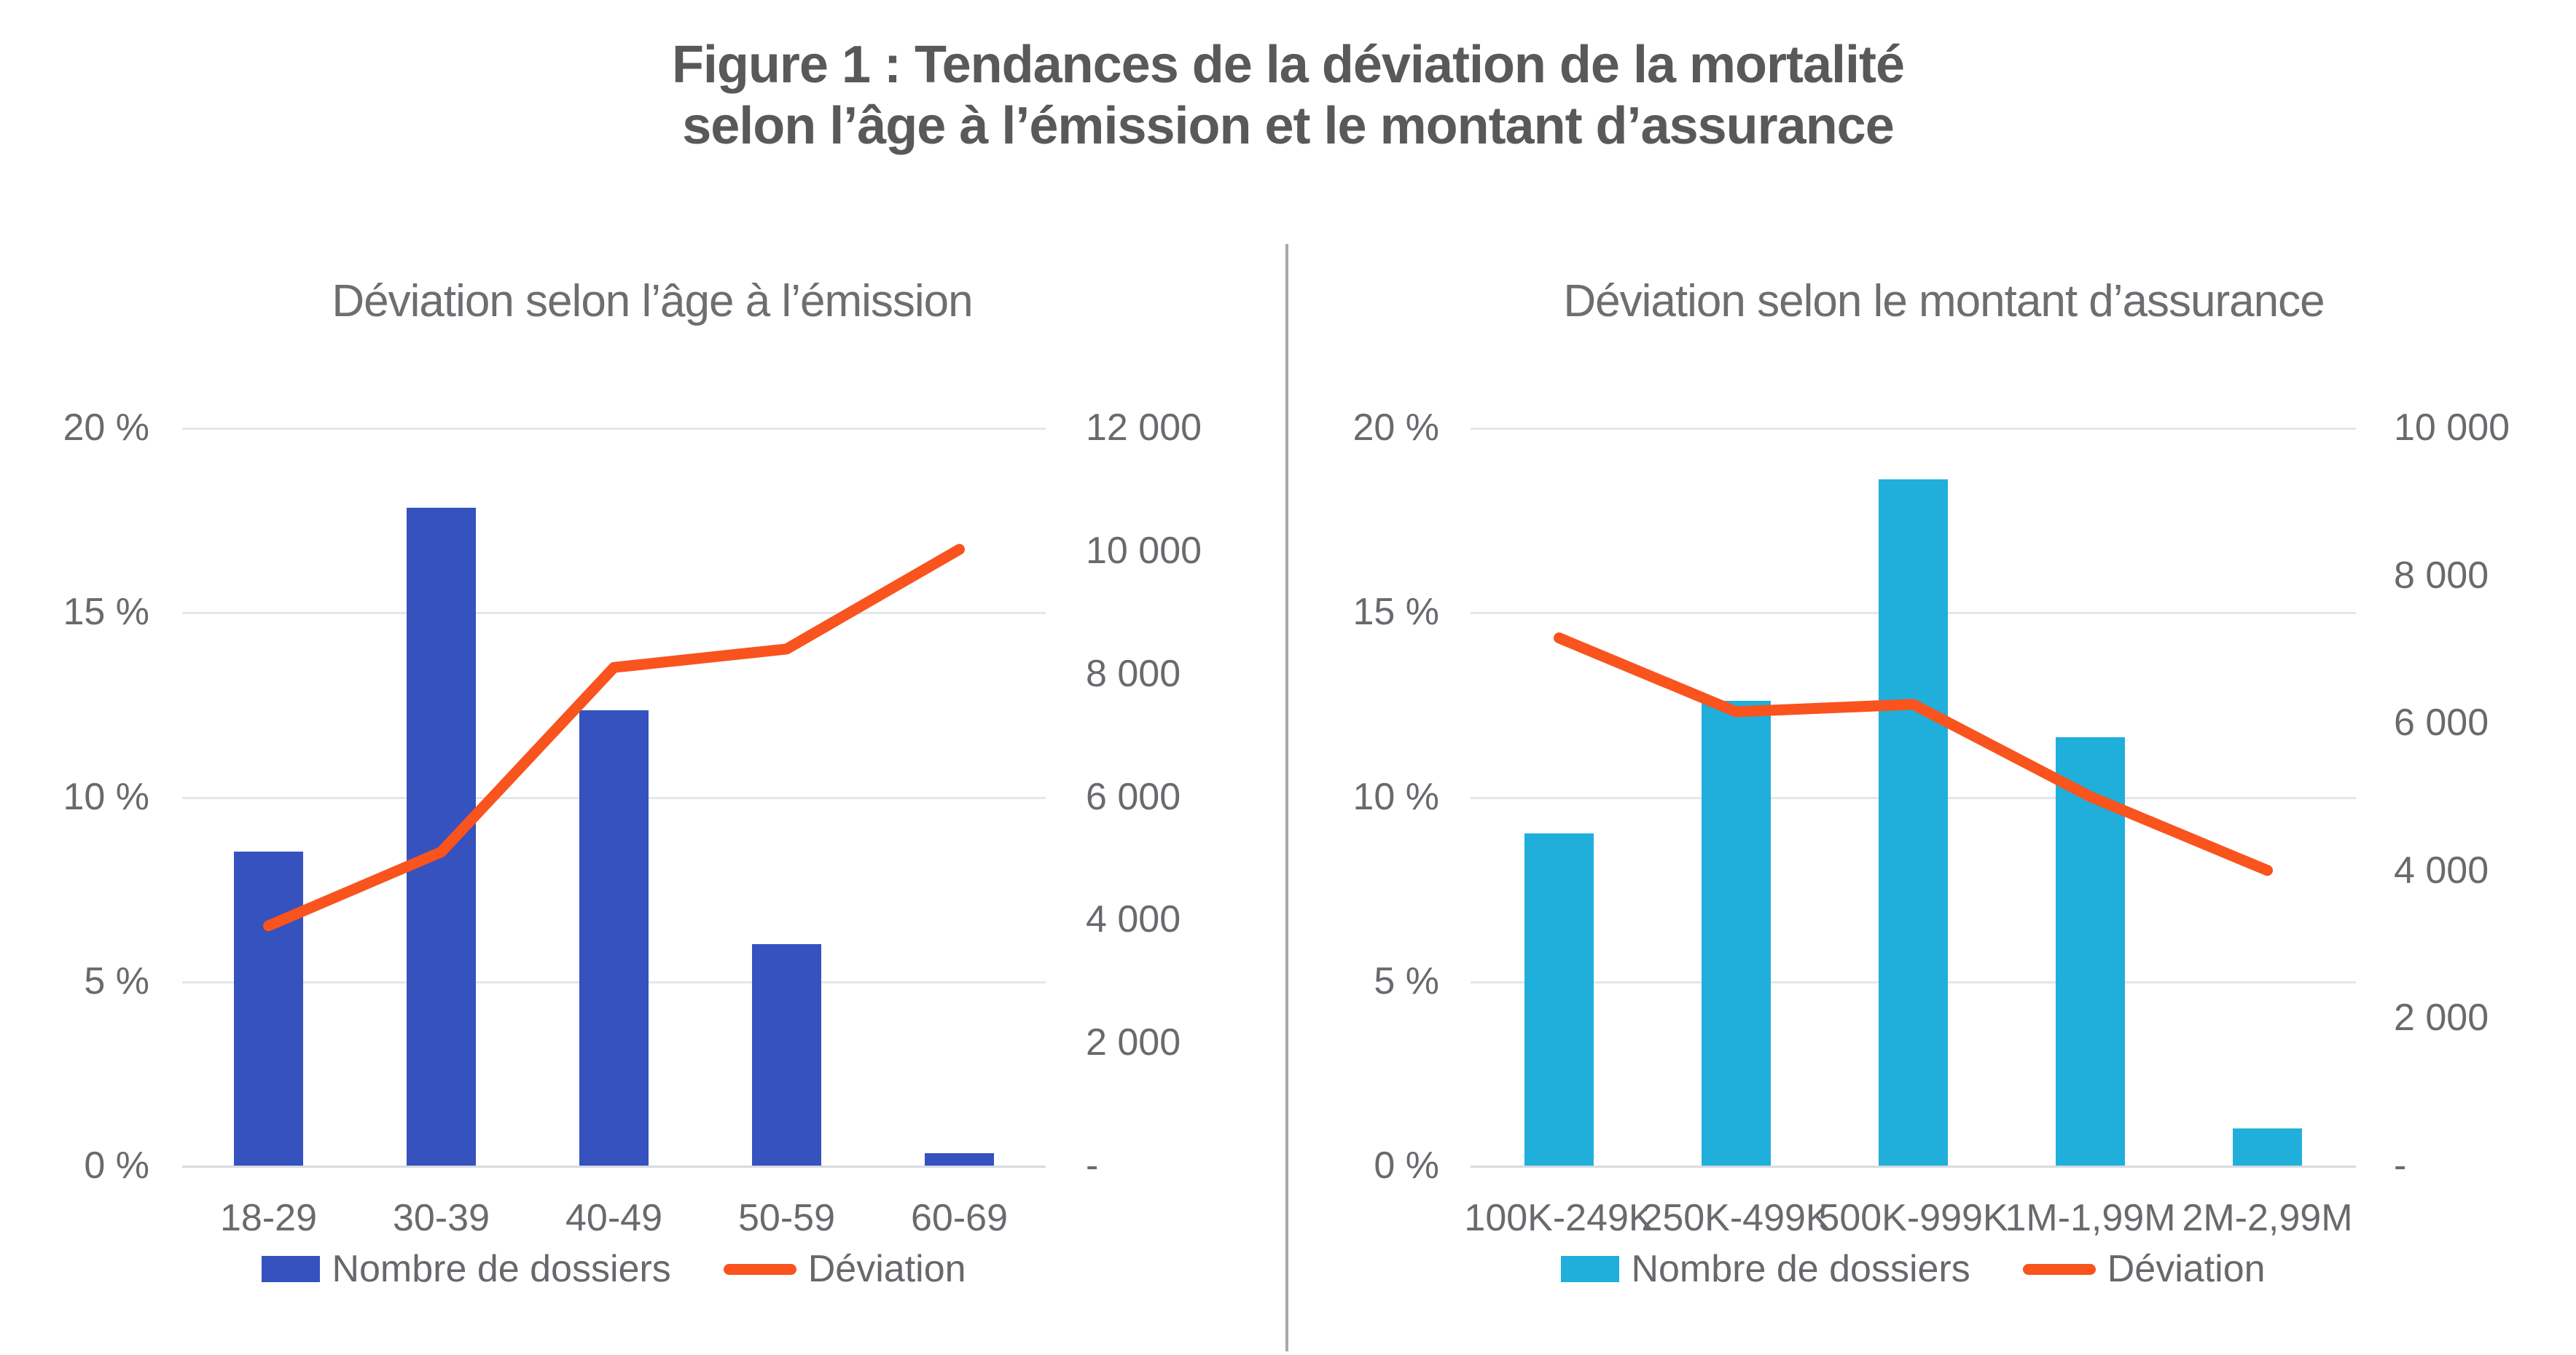 This screenshot has width=2576, height=1355. What do you see at coordinates (1913, 1218) in the screenshot?
I see `x-label-500K-999K: 500K-999K` at bounding box center [1913, 1218].